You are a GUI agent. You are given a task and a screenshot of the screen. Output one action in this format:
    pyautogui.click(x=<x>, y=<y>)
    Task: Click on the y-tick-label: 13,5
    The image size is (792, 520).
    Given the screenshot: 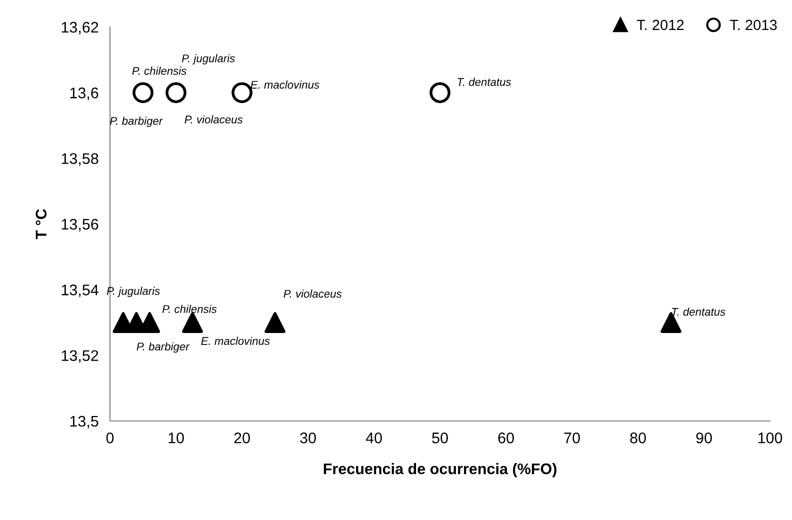 What is the action you would take?
    pyautogui.click(x=84, y=422)
    